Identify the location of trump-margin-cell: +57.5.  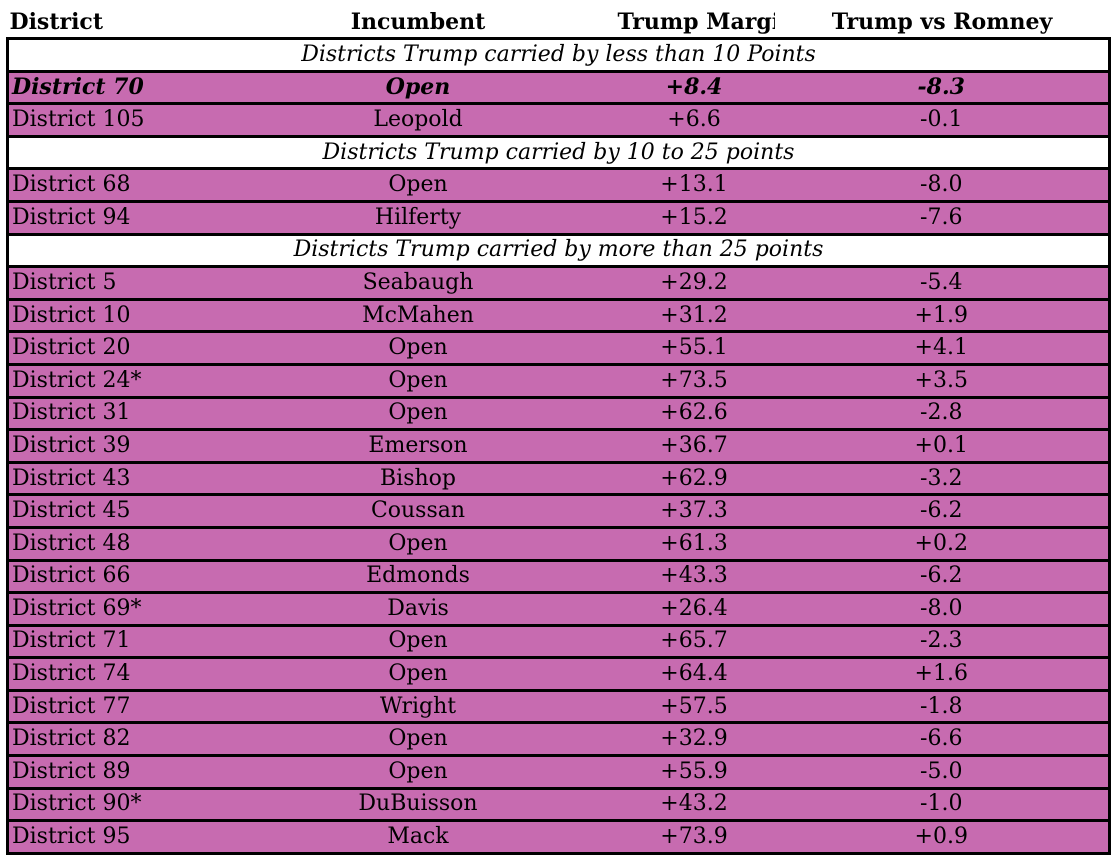
(694, 706).